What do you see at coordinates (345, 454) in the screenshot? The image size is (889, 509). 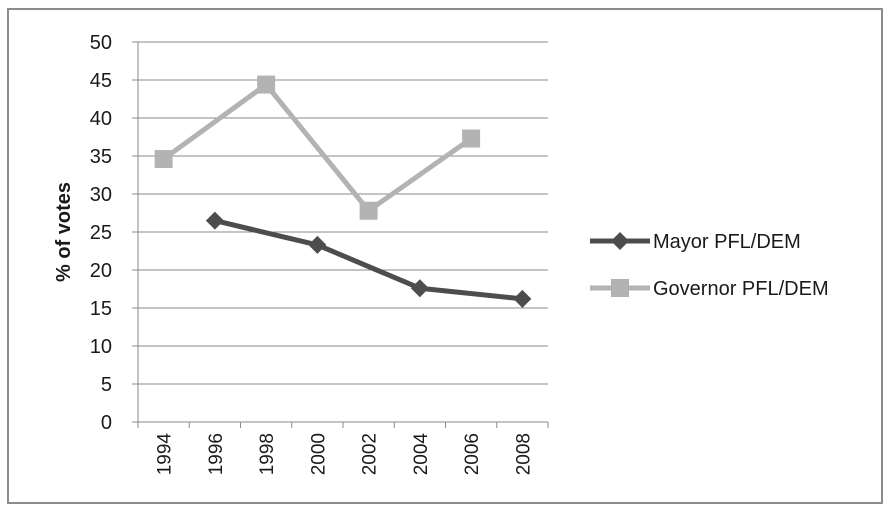 I see `x-tick-labels: 1994 1996 1998 2000 2002 2004 2006 2008` at bounding box center [345, 454].